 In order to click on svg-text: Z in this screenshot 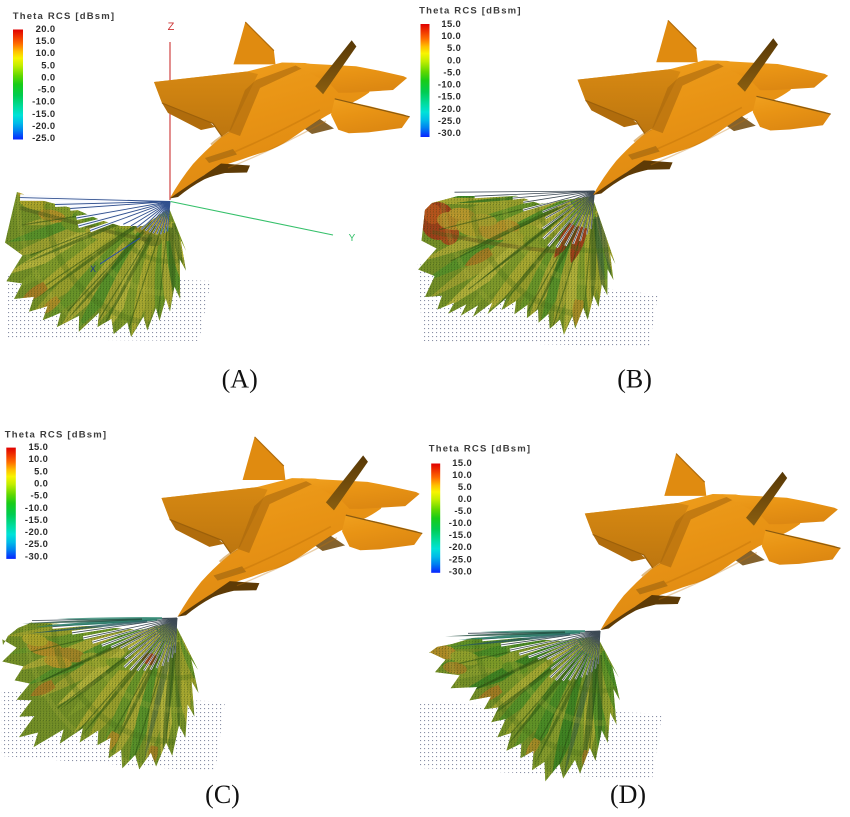, I will do `click(171, 27)`.